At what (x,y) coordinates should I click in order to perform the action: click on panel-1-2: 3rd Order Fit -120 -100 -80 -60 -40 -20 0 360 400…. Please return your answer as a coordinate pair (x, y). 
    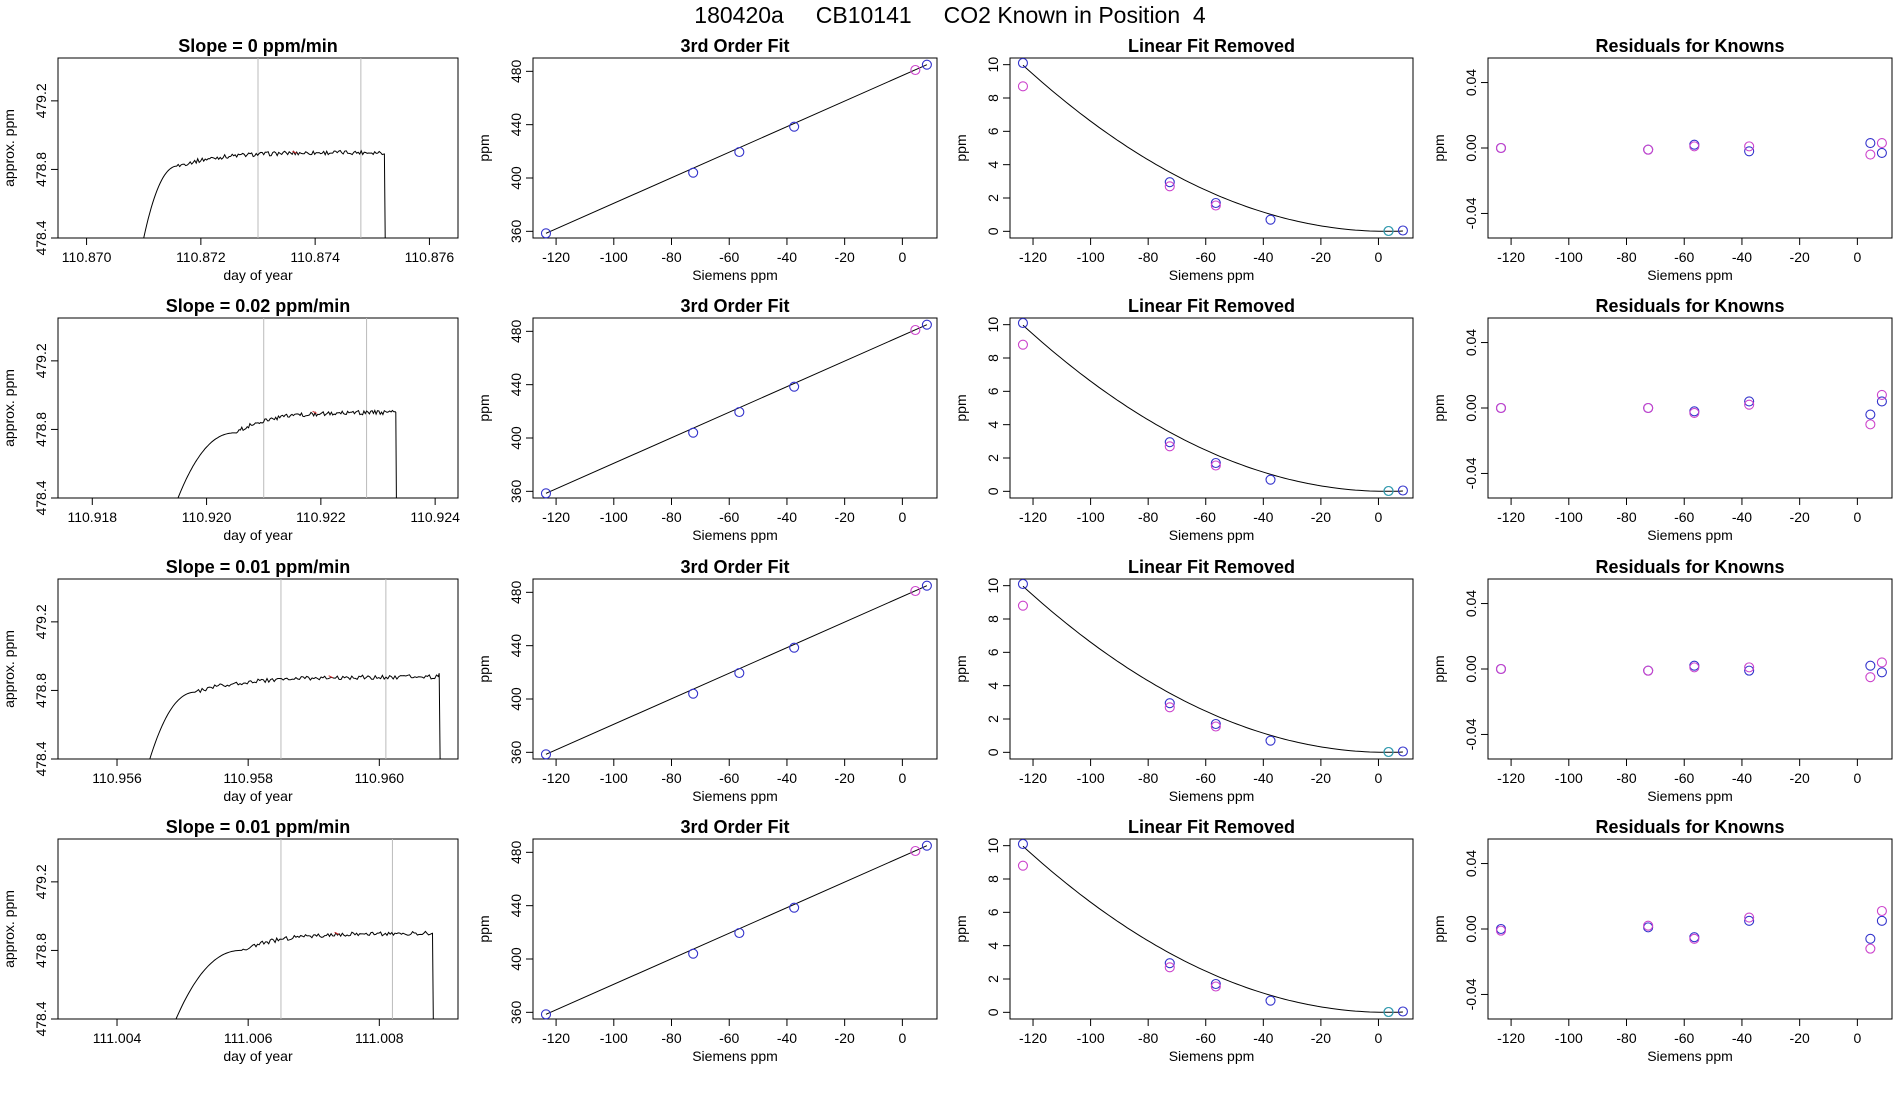
    Looking at the image, I should click on (707, 159).